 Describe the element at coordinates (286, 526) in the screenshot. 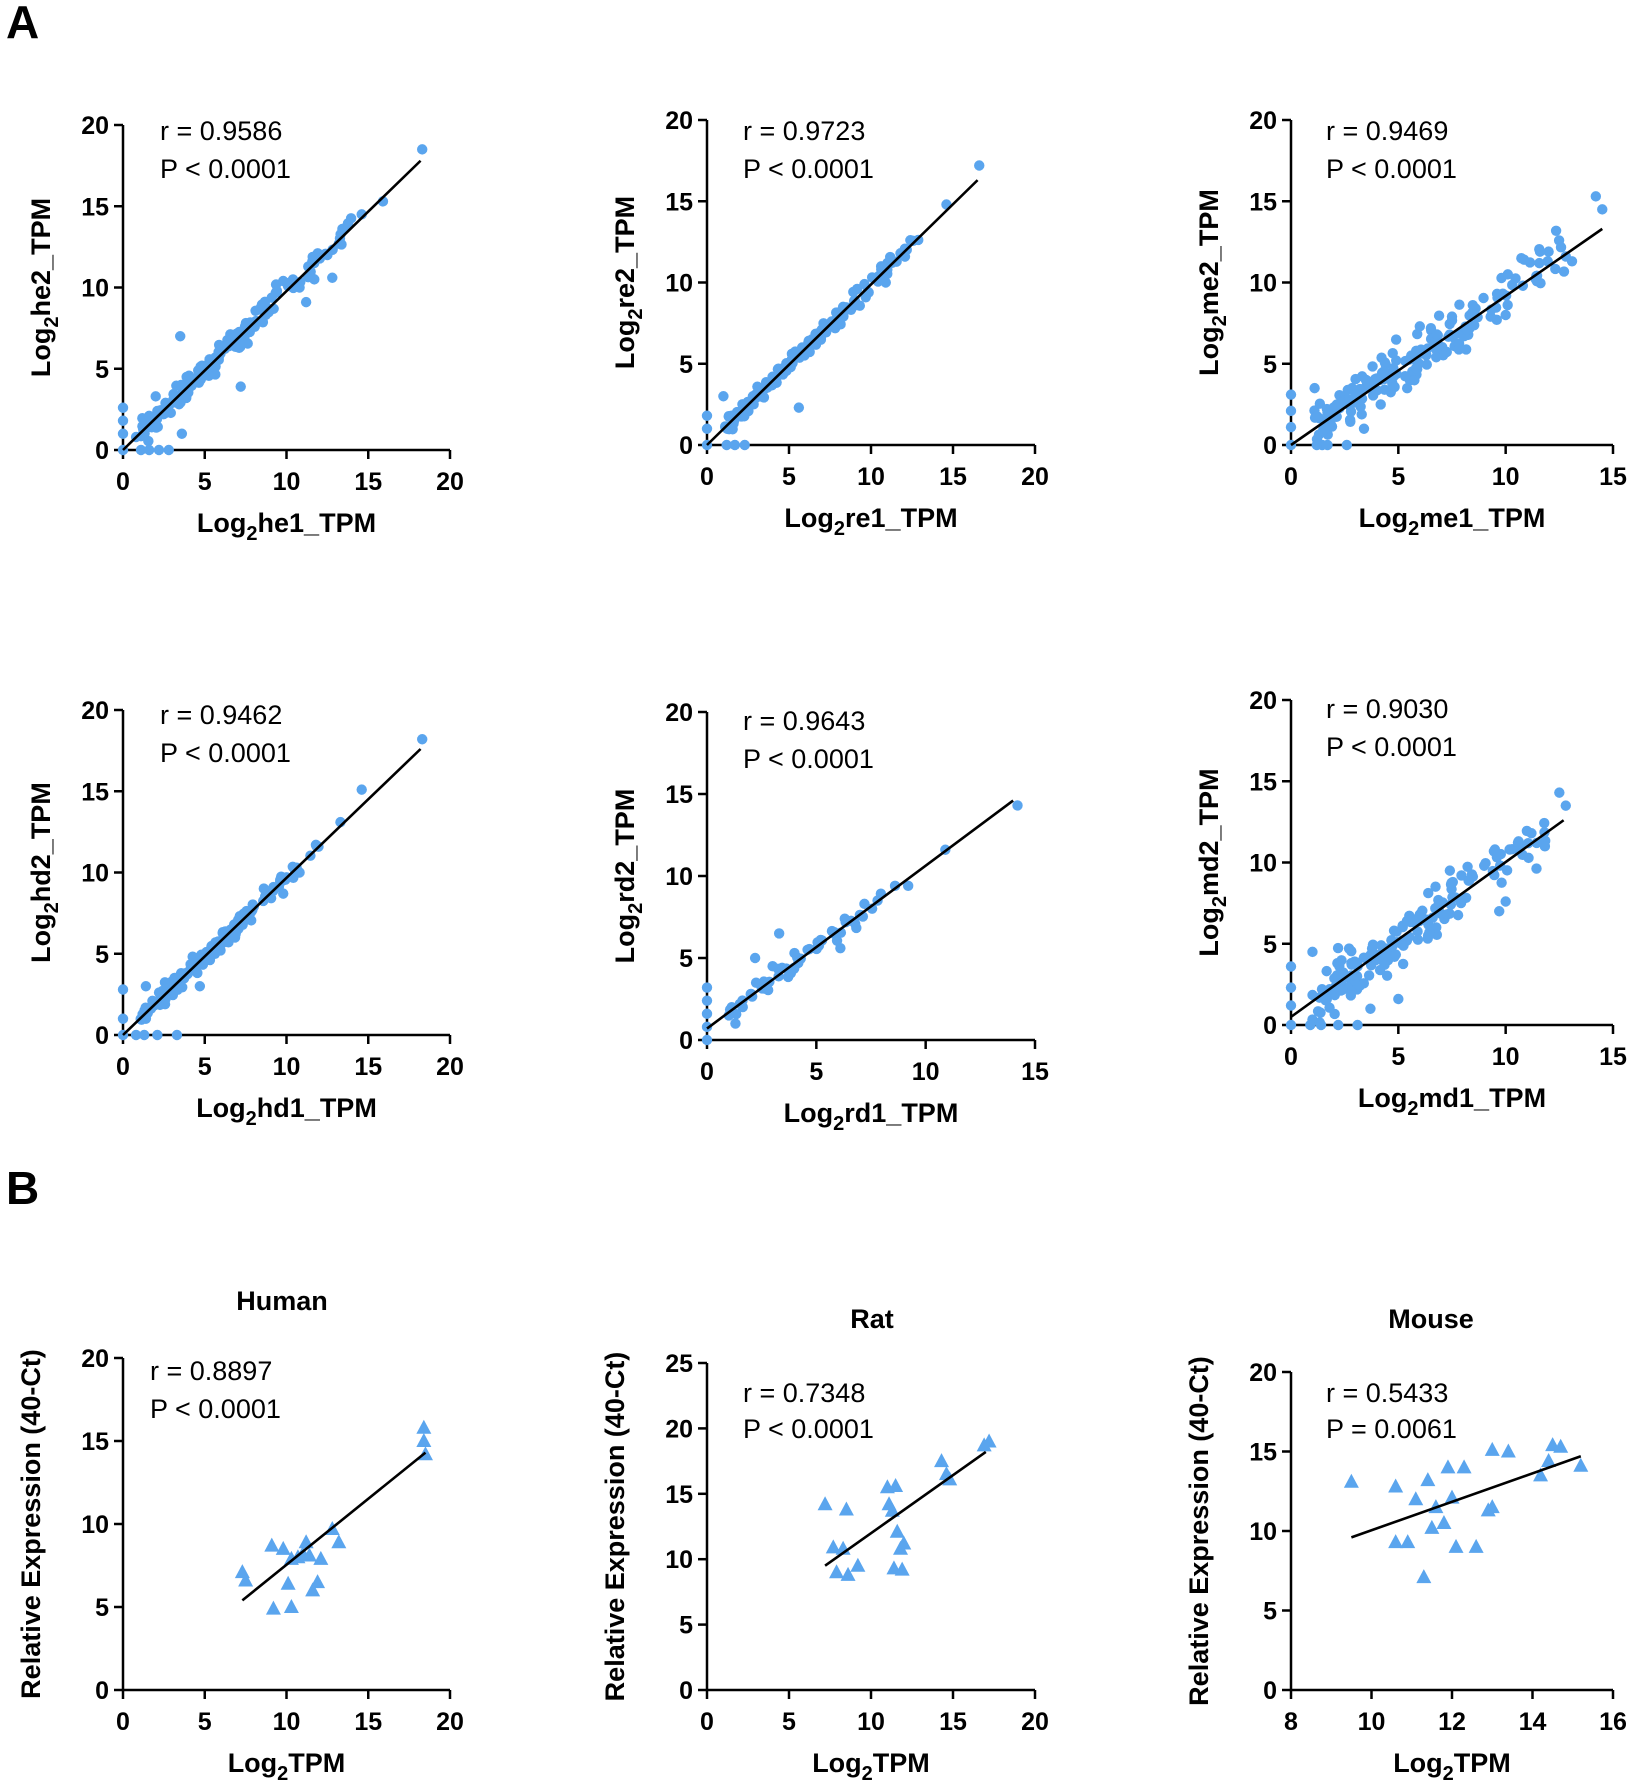

I see `x-axis-title: Log2he1_TPM` at that location.